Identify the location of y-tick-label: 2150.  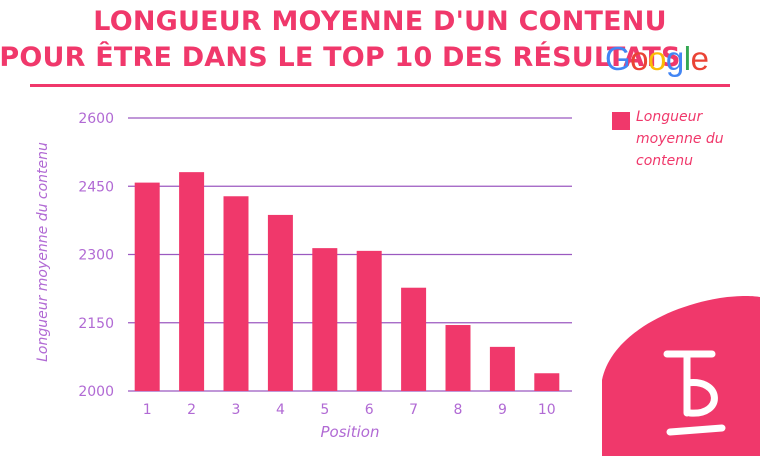
(96, 324).